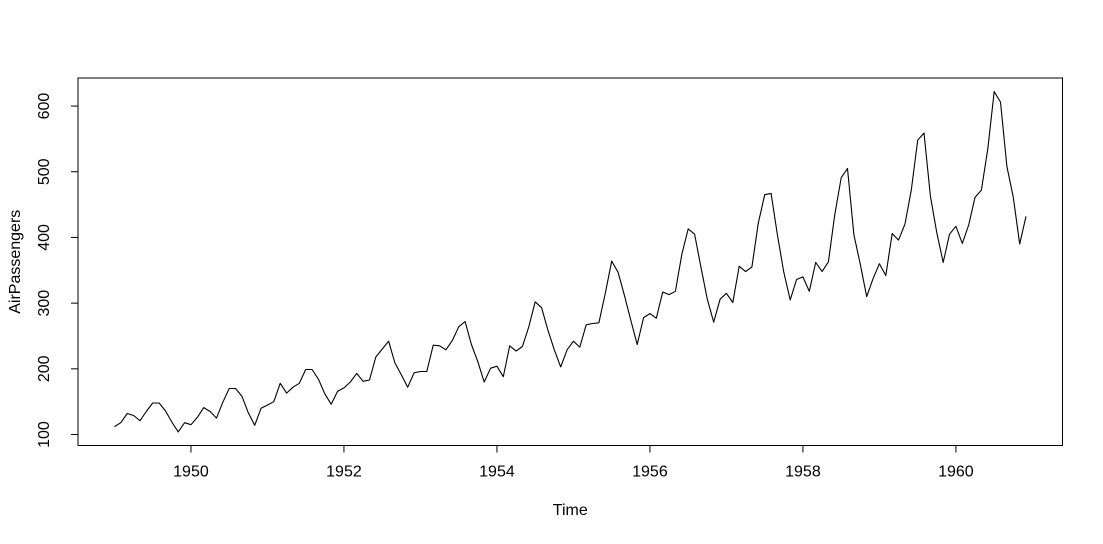 This screenshot has width=1103, height=544. Describe the element at coordinates (15, 262) in the screenshot. I see `y-axis-title: AirPassengers` at that location.